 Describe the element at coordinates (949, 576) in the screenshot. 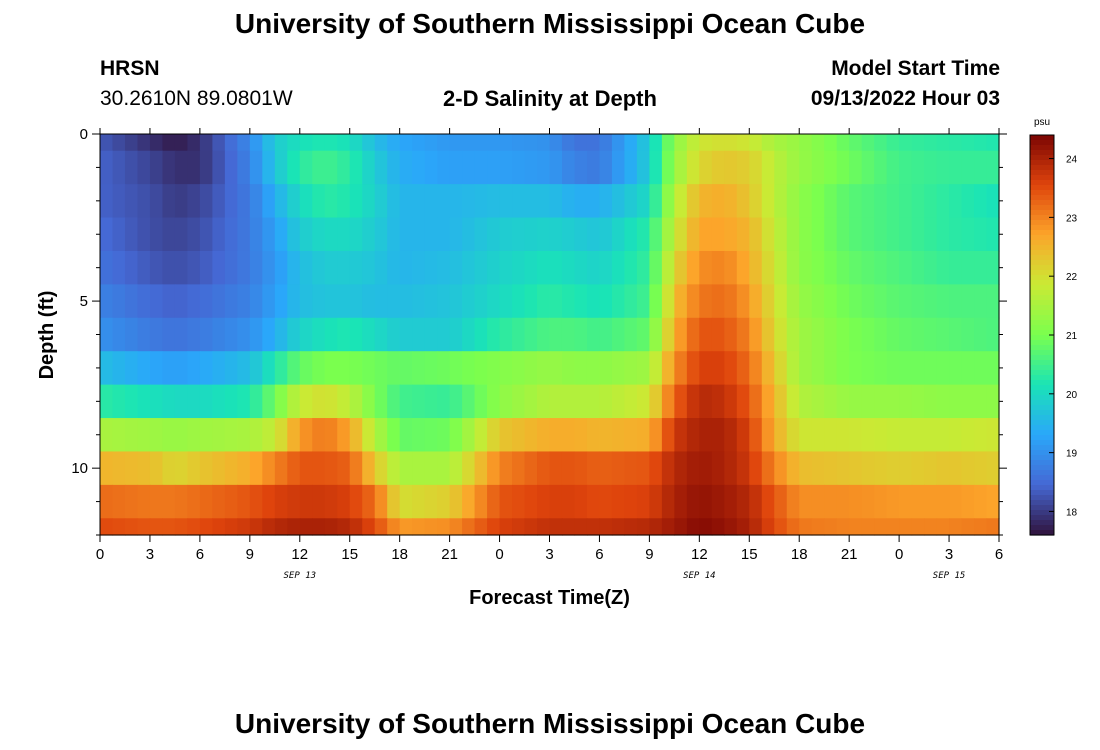

I see `date-label: SEP 15` at that location.